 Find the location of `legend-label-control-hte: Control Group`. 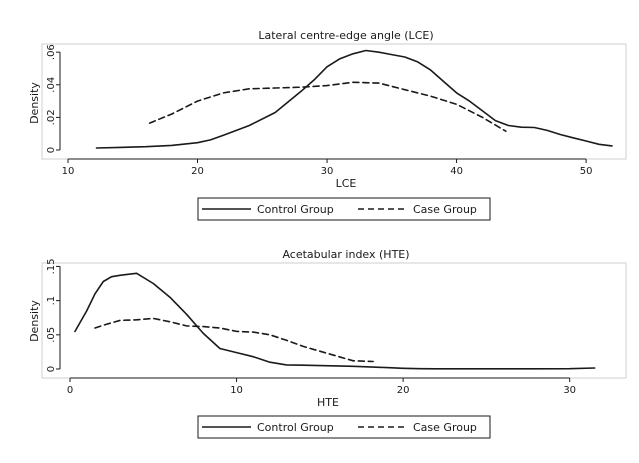

legend-label-control-hte: Control Group is located at coordinates (295, 427).